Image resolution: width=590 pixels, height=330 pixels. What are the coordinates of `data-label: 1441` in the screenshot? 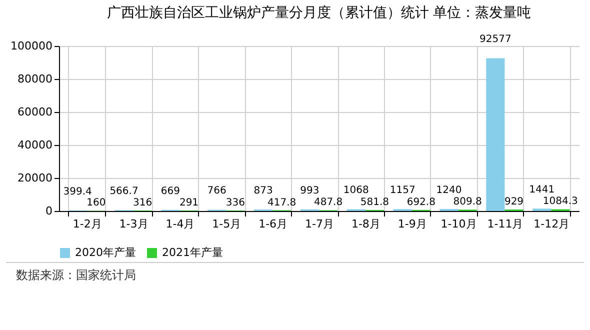 It's located at (542, 190).